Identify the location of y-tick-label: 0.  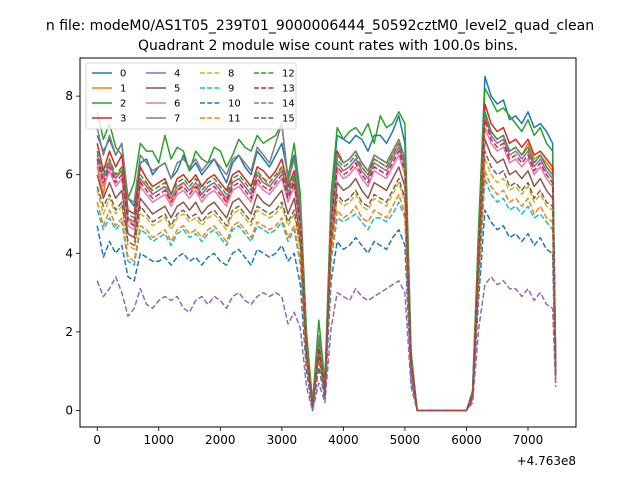
(69, 410).